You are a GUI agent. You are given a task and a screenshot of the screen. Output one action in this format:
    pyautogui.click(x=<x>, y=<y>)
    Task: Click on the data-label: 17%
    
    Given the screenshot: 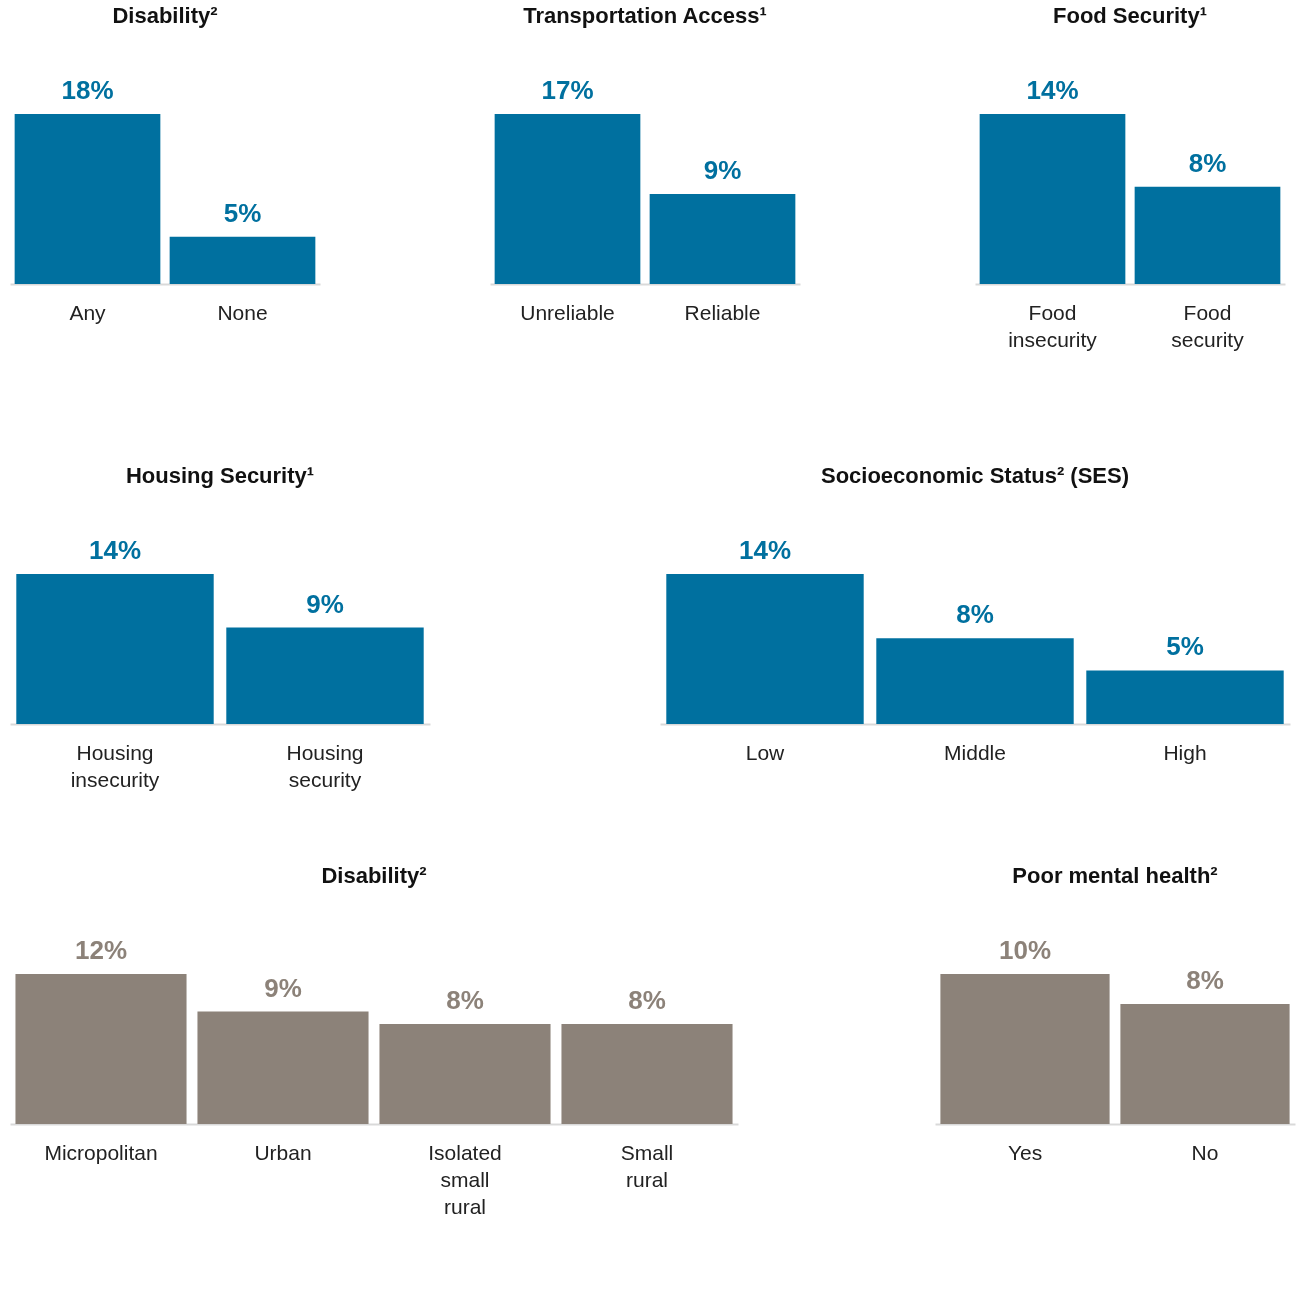 What is the action you would take?
    pyautogui.click(x=567, y=90)
    